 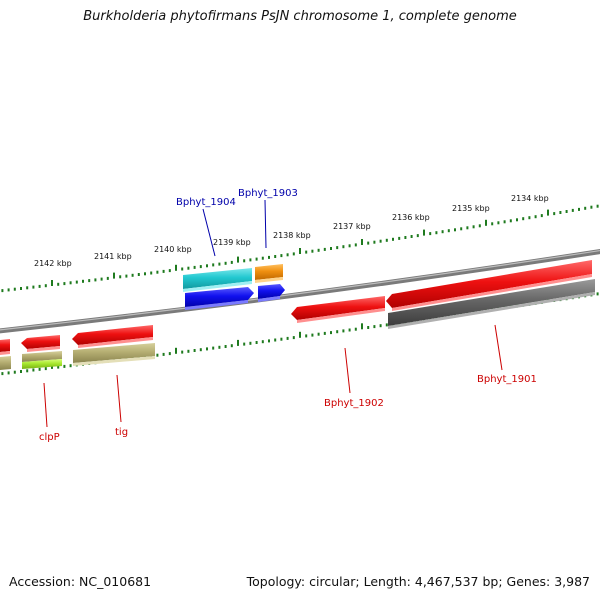 What do you see at coordinates (206, 202) in the screenshot?
I see `gene-label-bphyt-1904: Bphyt_1904` at bounding box center [206, 202].